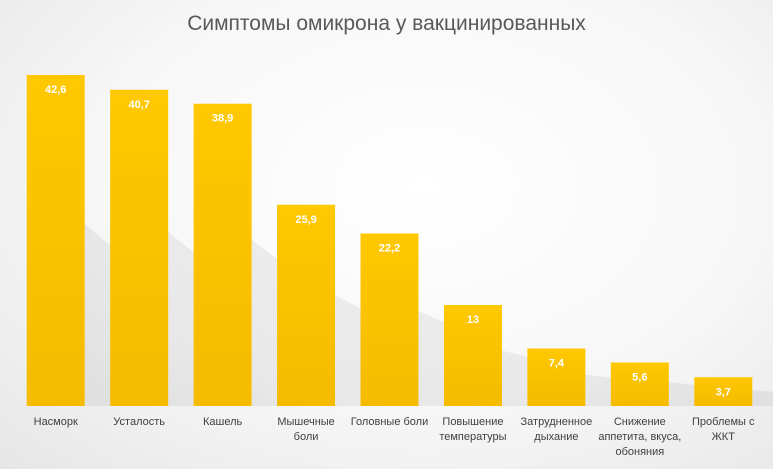 This screenshot has height=469, width=773. I want to click on data-label-7: 7,4, so click(557, 364).